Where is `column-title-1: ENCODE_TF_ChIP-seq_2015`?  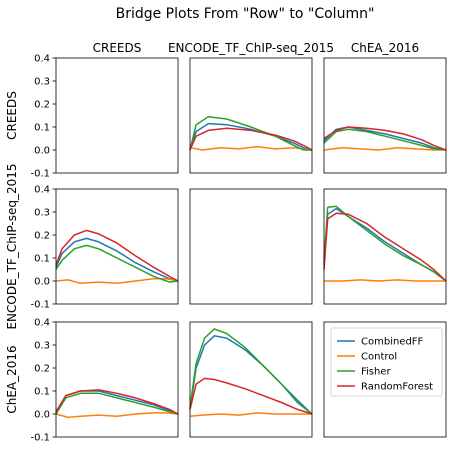
column-title-1: ENCODE_TF_ChIP-seq_2015 is located at coordinates (251, 48).